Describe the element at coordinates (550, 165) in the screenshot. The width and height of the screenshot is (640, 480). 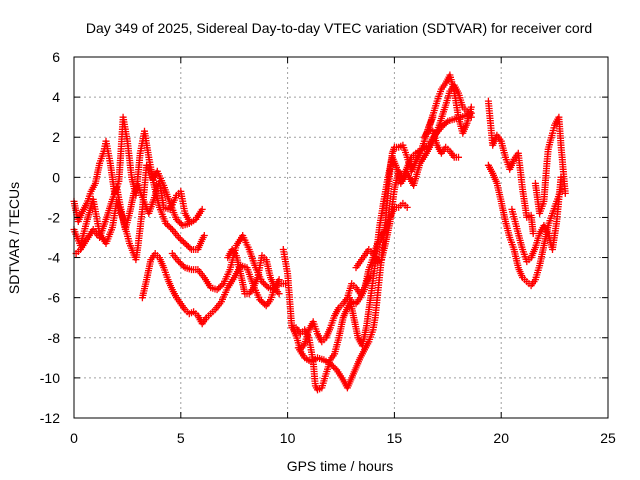
I see `series-track-q` at that location.